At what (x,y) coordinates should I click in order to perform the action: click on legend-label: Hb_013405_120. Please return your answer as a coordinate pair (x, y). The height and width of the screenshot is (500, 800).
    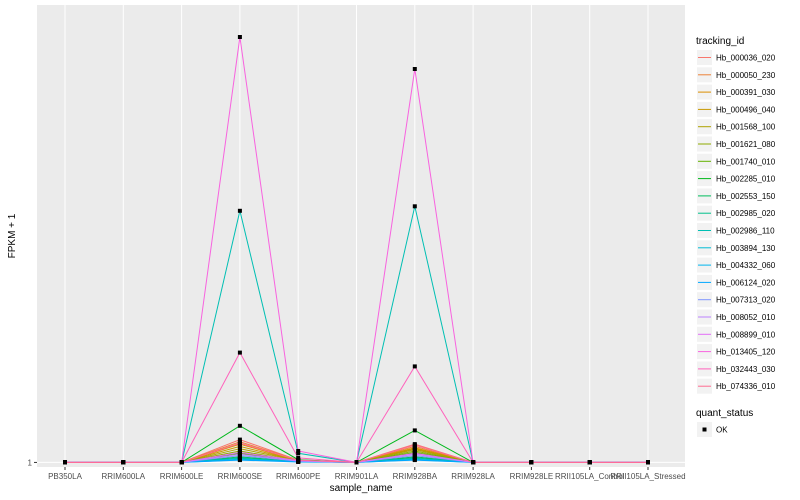
    Looking at the image, I should click on (746, 352).